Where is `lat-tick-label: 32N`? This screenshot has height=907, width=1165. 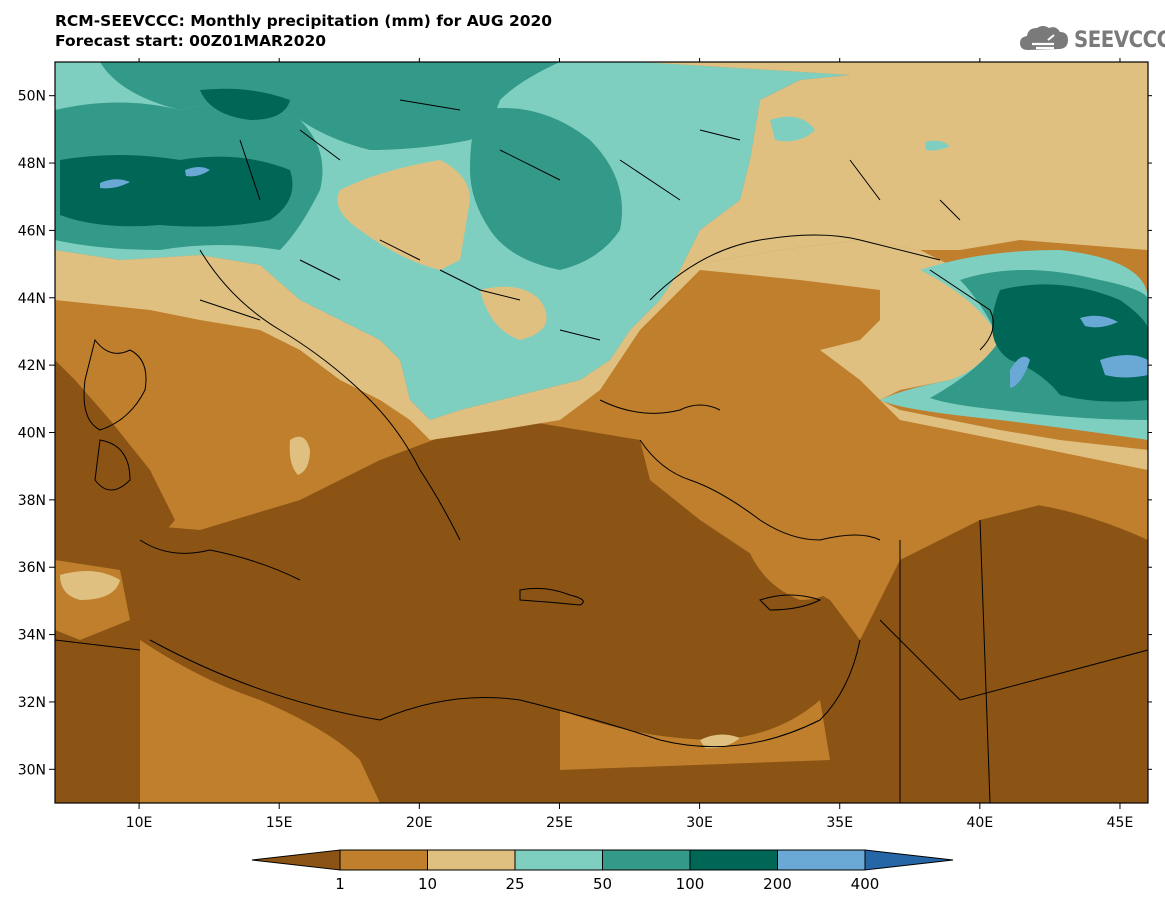 lat-tick-label: 32N is located at coordinates (32, 703).